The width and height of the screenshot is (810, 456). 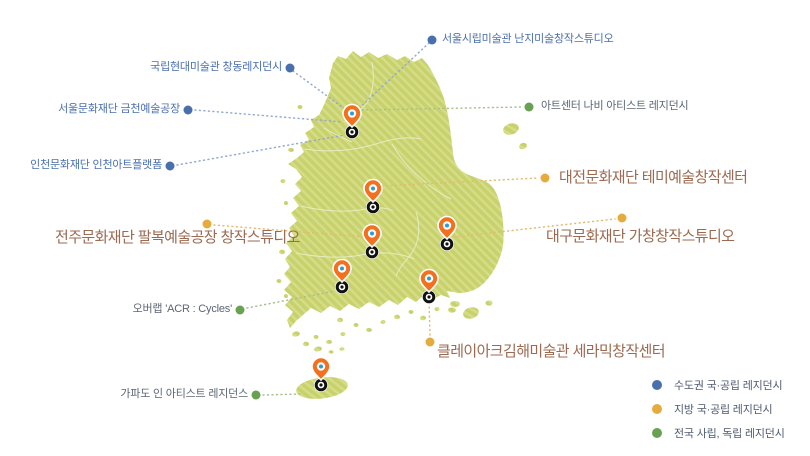 What do you see at coordinates (119, 109) in the screenshot?
I see `geumcheon-label: 서울문화재단 금천예술공장` at bounding box center [119, 109].